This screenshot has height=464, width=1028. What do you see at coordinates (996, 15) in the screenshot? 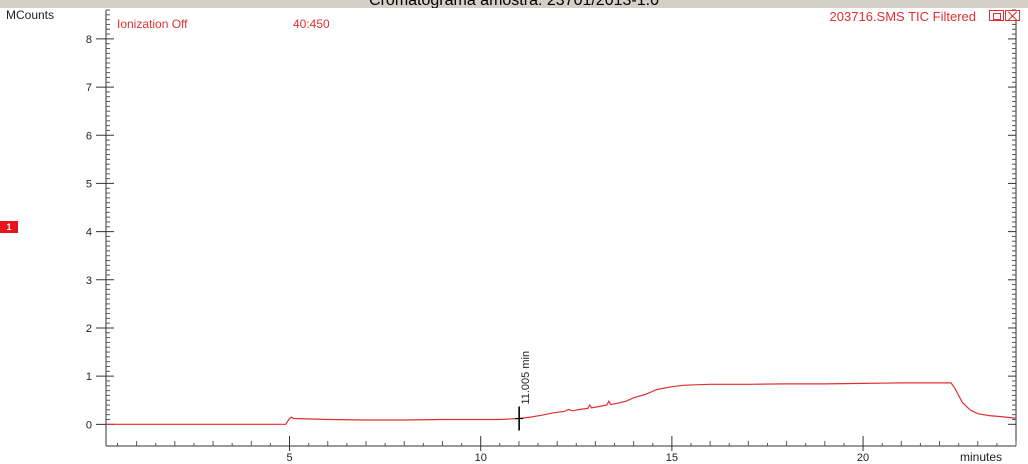
I see `restore-icon` at bounding box center [996, 15].